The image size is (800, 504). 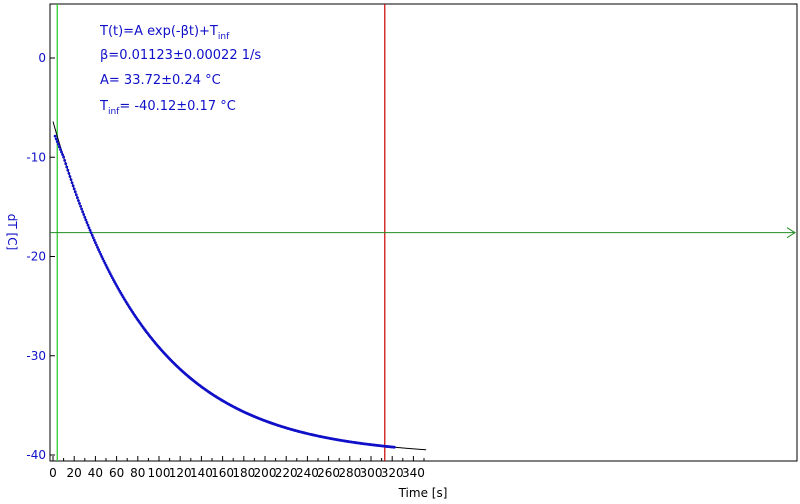 What do you see at coordinates (159, 473) in the screenshot?
I see `x-tick-label: 100` at bounding box center [159, 473].